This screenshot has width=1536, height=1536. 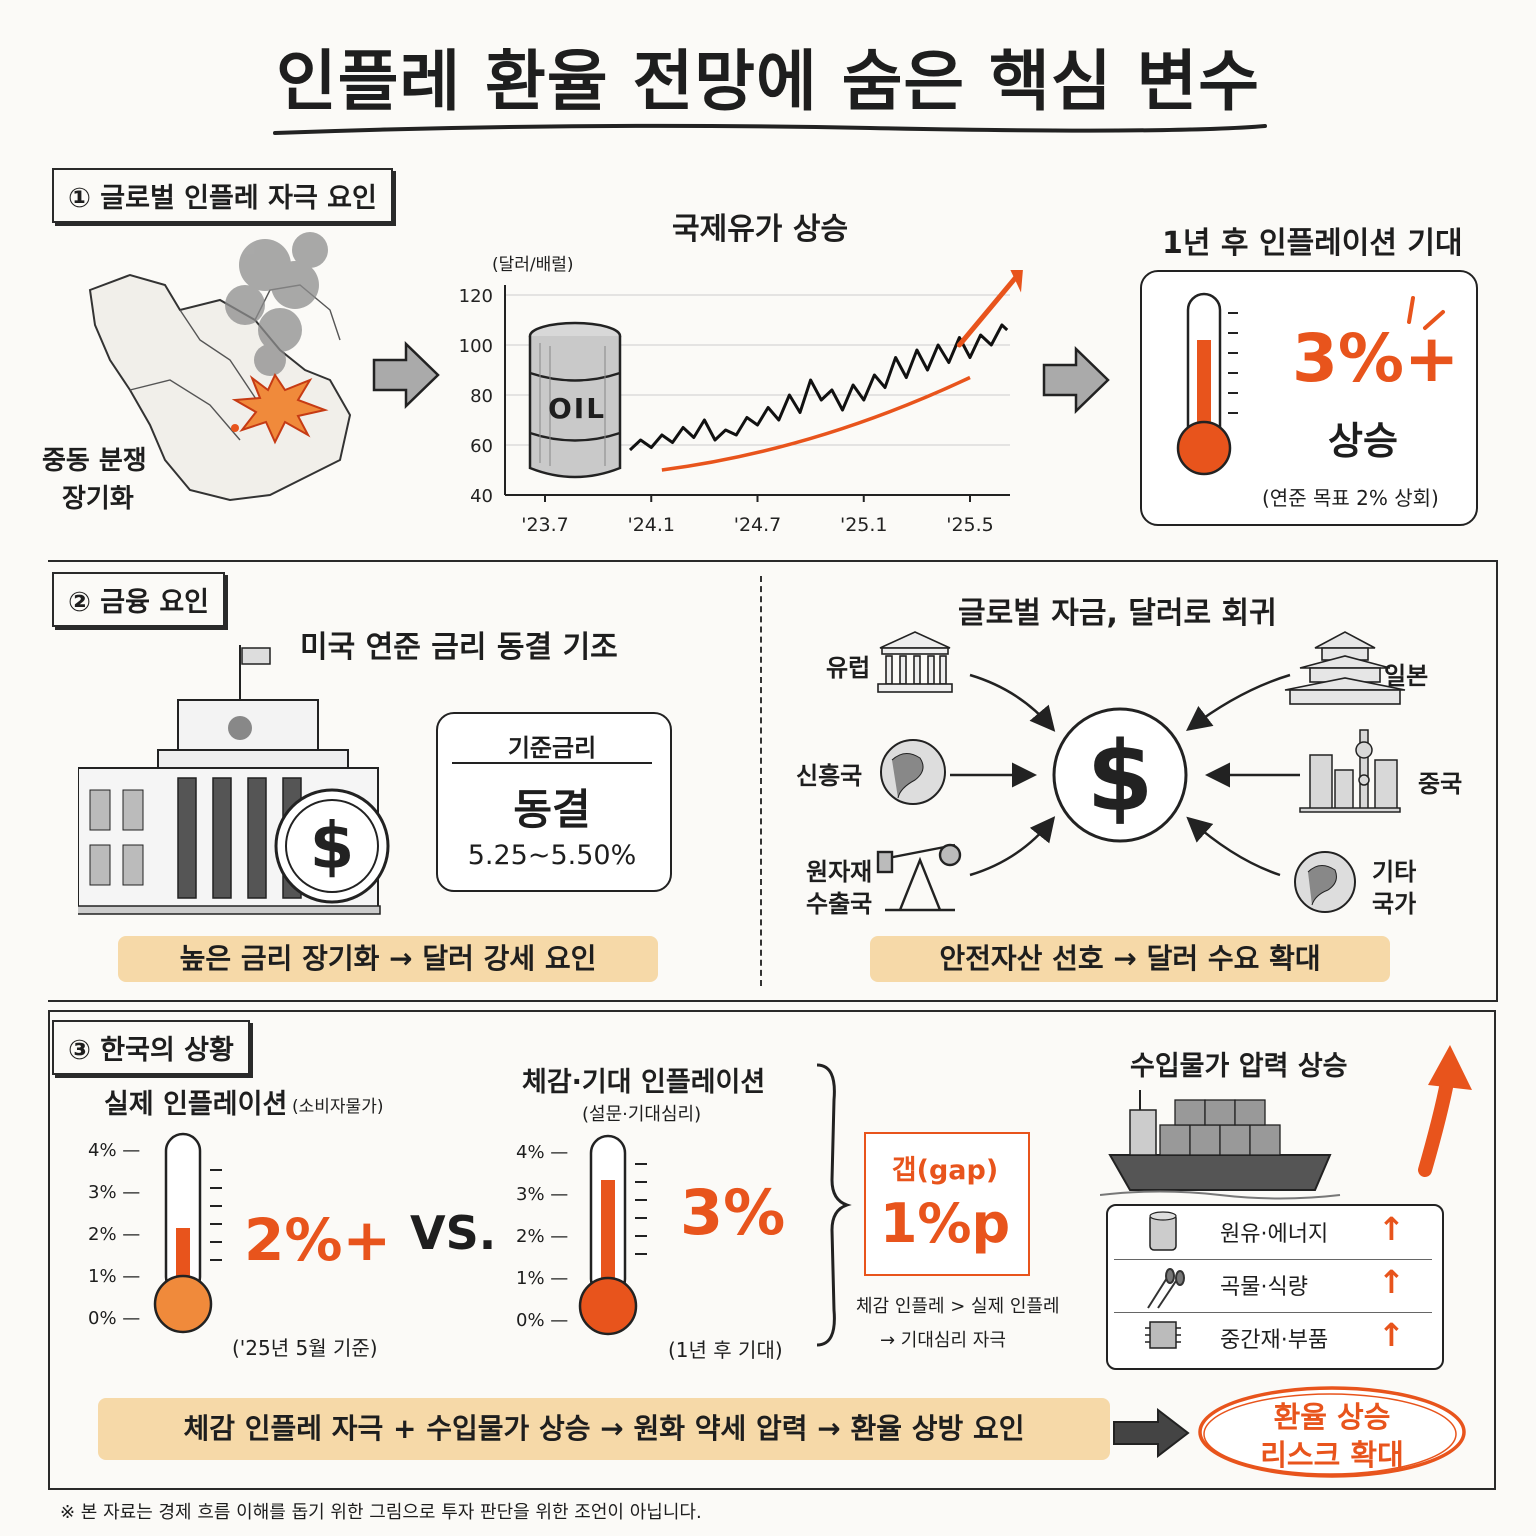 What do you see at coordinates (1332, 1455) in the screenshot?
I see `risk-2: 리스크 확대` at bounding box center [1332, 1455].